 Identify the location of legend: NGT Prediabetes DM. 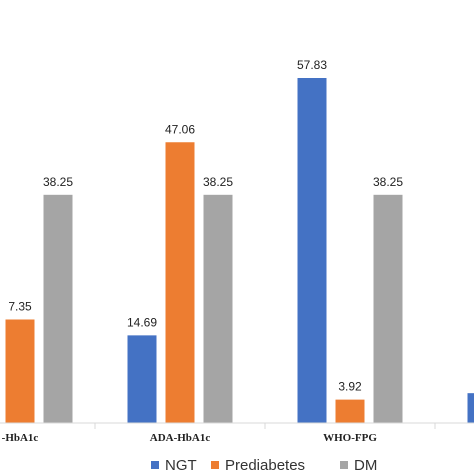
(264, 465).